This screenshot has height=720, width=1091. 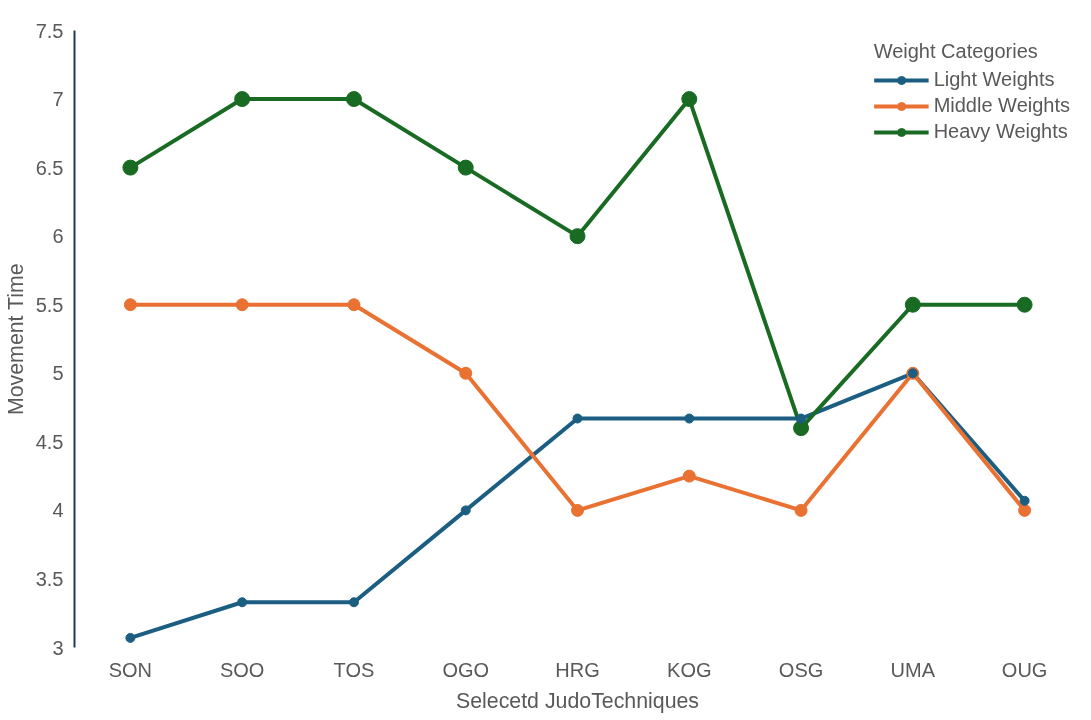 What do you see at coordinates (58, 647) in the screenshot?
I see `y-tick-label: 3` at bounding box center [58, 647].